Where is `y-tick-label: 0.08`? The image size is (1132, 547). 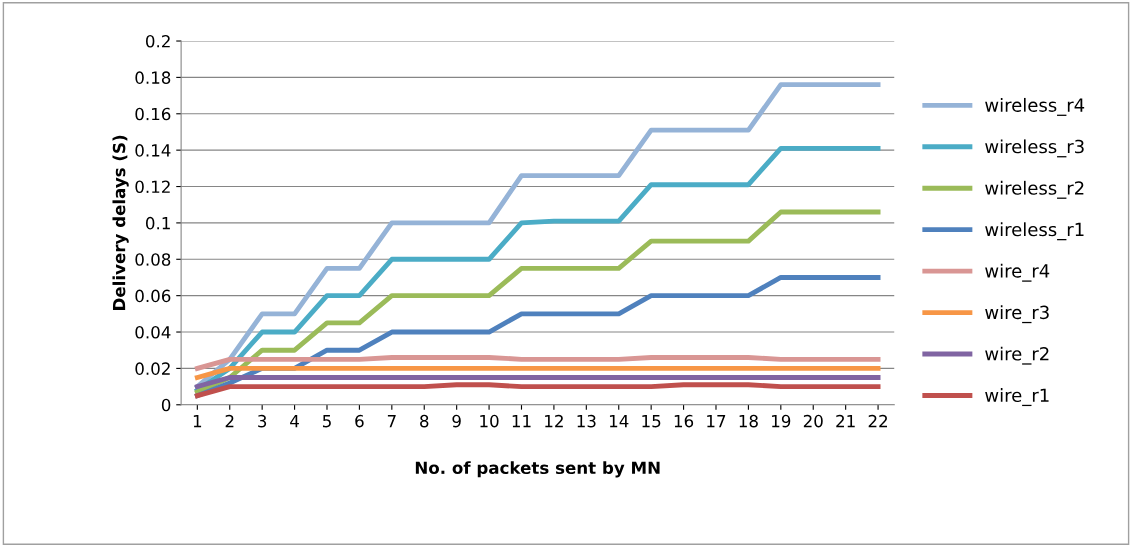
y-tick-label: 0.08 is located at coordinates (153, 259).